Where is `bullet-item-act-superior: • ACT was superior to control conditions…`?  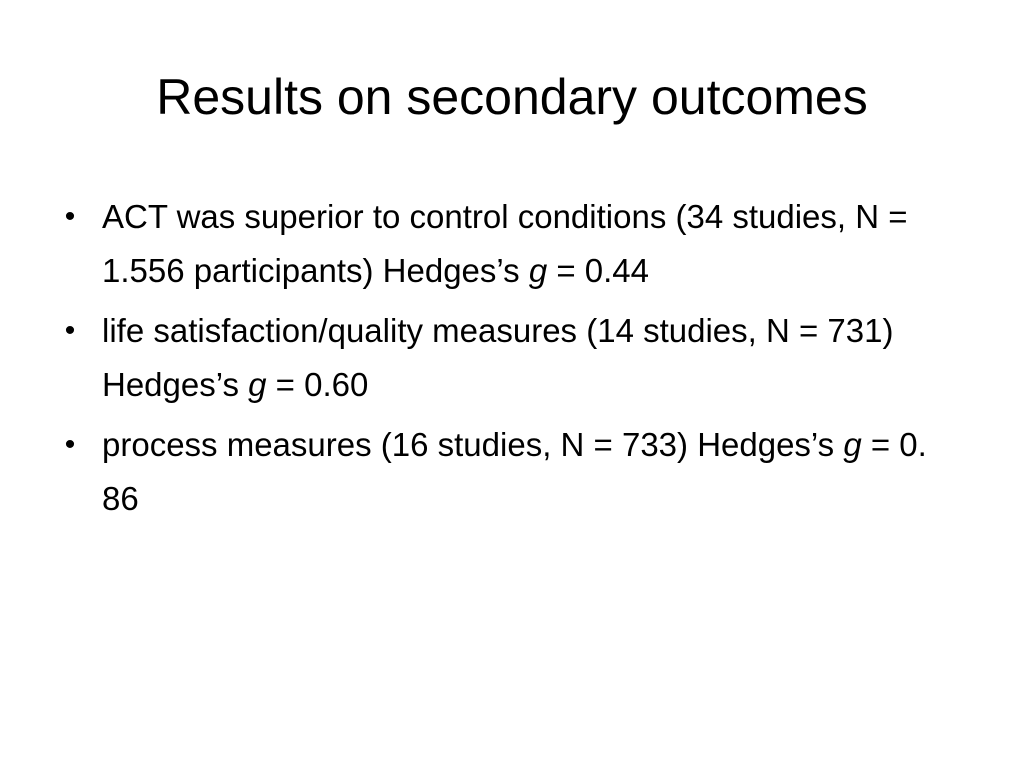
bullet-item-act-superior: • ACT was superior to control conditions… is located at coordinates (505, 244).